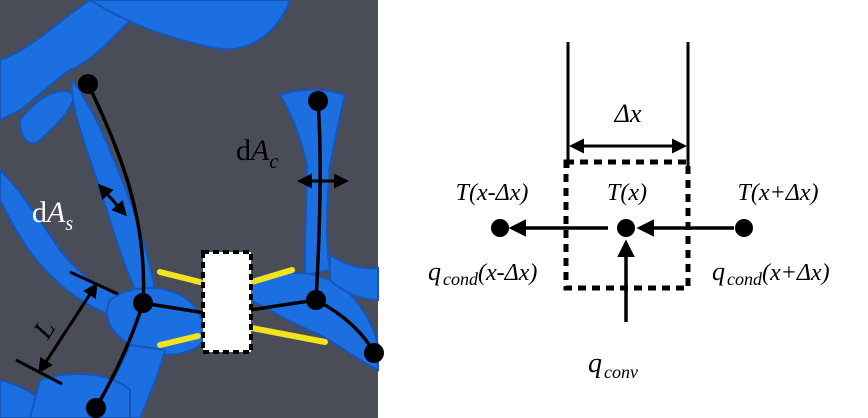 This screenshot has height=418, width=868. What do you see at coordinates (190, 25) in the screenshot?
I see `strut-top-arch` at bounding box center [190, 25].